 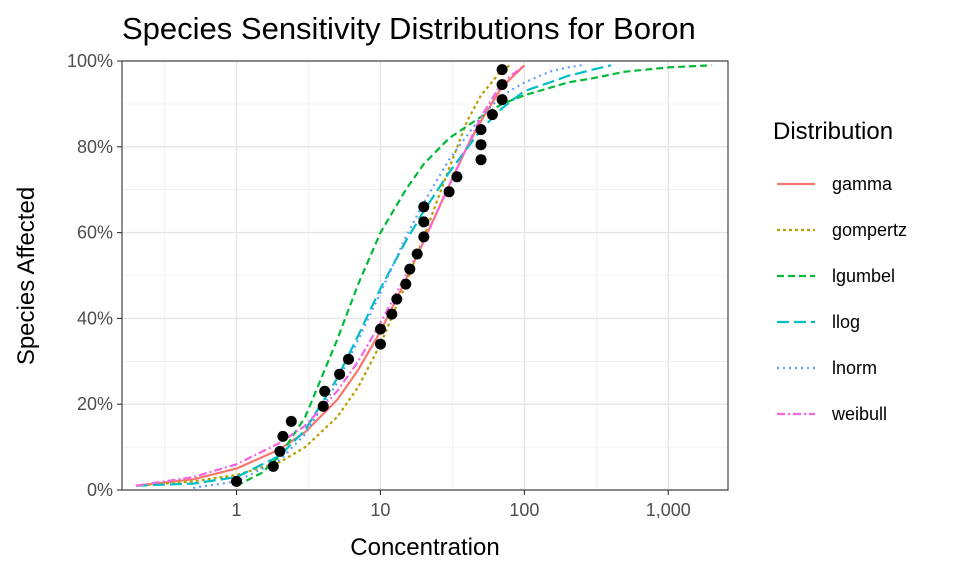 I want to click on x-axis: 1 10 100 1,000, so click(x=461, y=505).